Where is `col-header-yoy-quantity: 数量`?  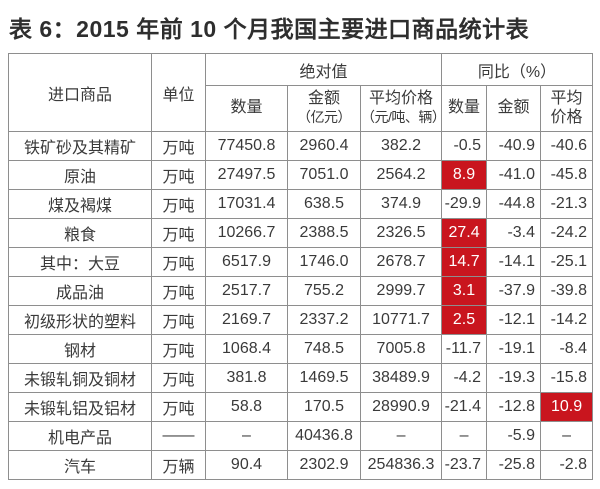
col-header-yoy-quantity: 数量 is located at coordinates (464, 108).